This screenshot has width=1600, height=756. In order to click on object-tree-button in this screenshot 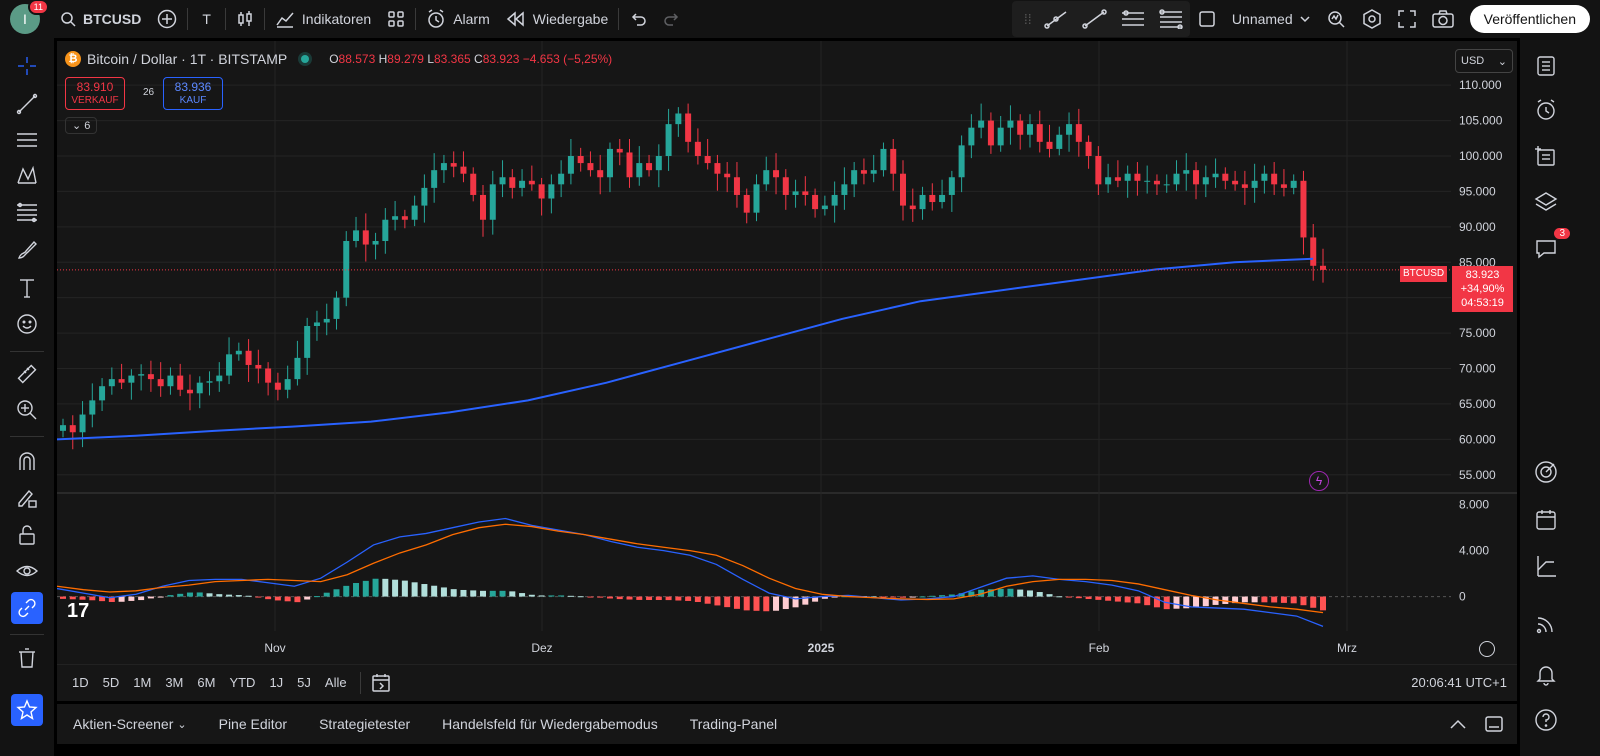, I will do `click(1546, 156)`.